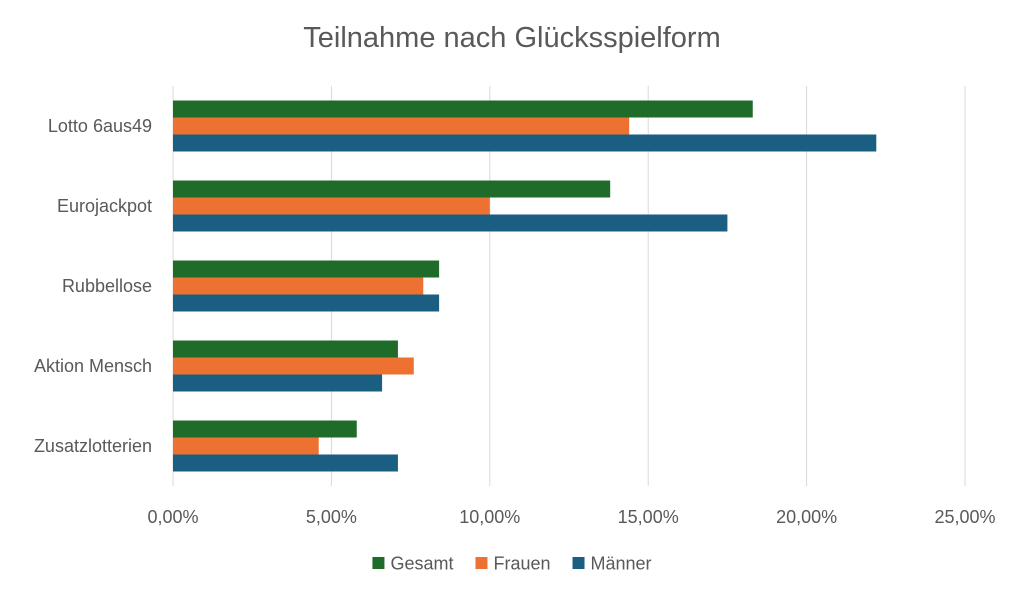 Image resolution: width=1024 pixels, height=595 pixels. What do you see at coordinates (621, 563) in the screenshot?
I see `legend-label-maenner: Männer` at bounding box center [621, 563].